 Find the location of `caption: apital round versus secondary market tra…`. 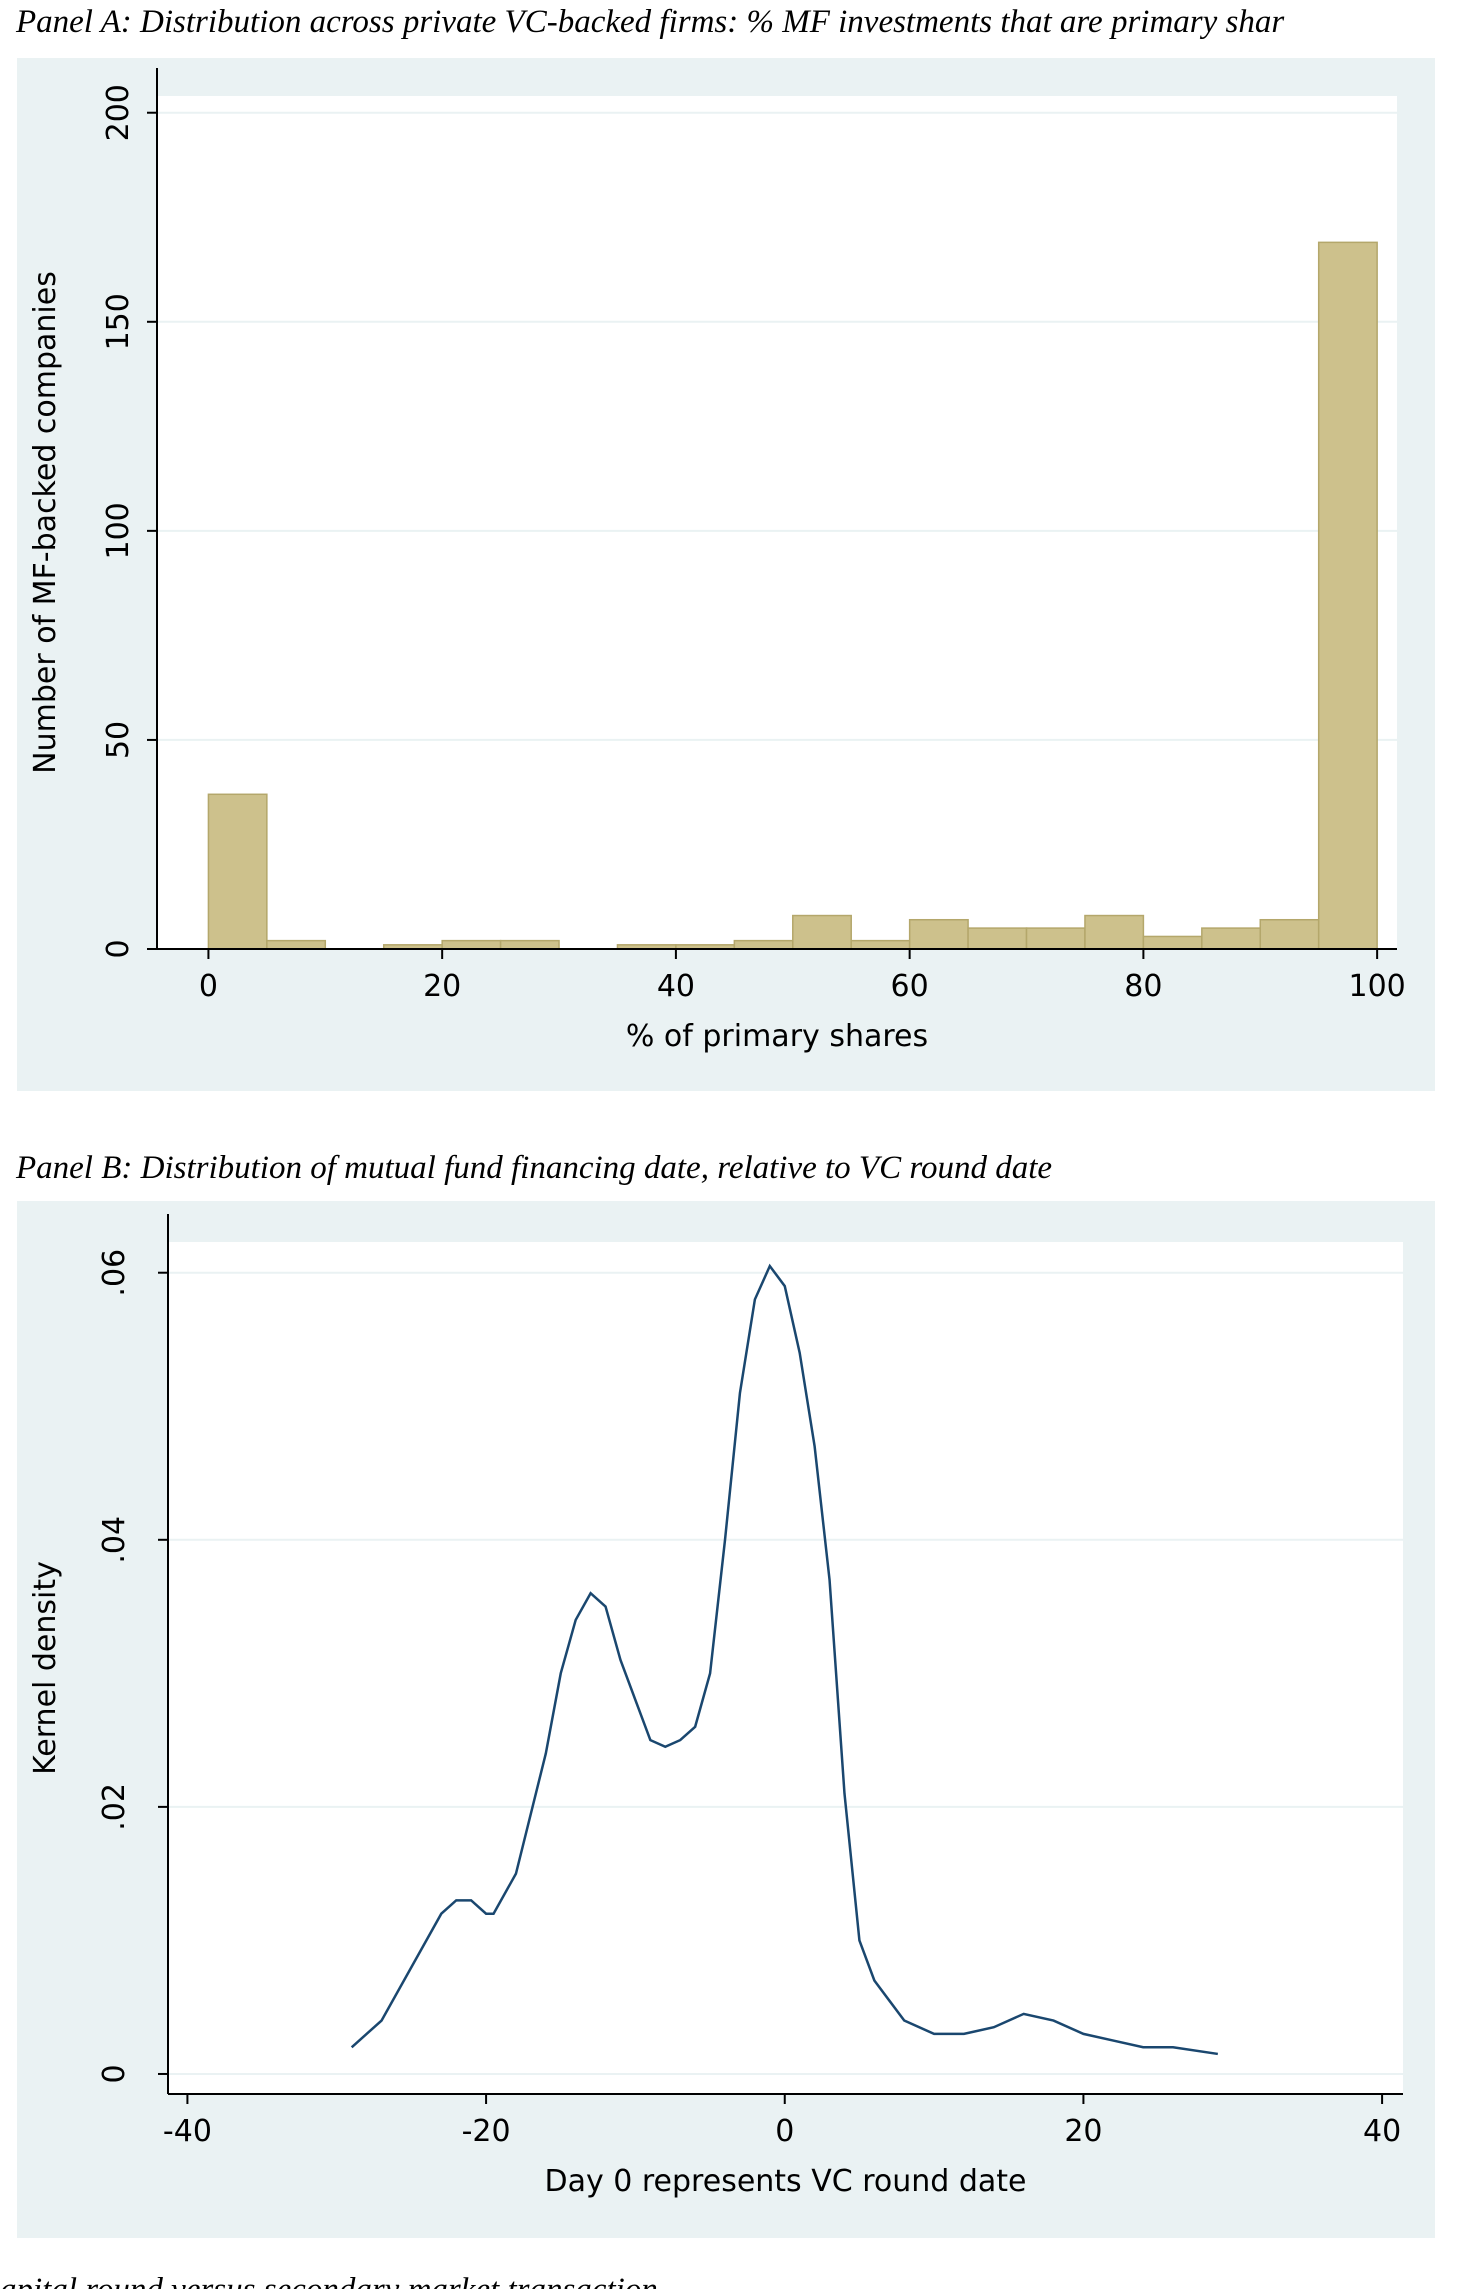

caption: apital round versus secondary market tra… is located at coordinates (329, 2280).